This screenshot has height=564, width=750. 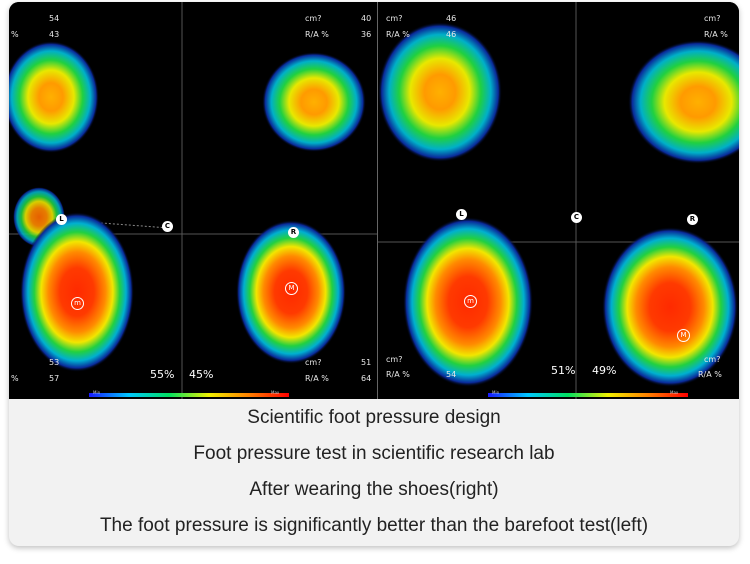 I want to click on left-foot-load-percent: 55%, so click(x=162, y=374).